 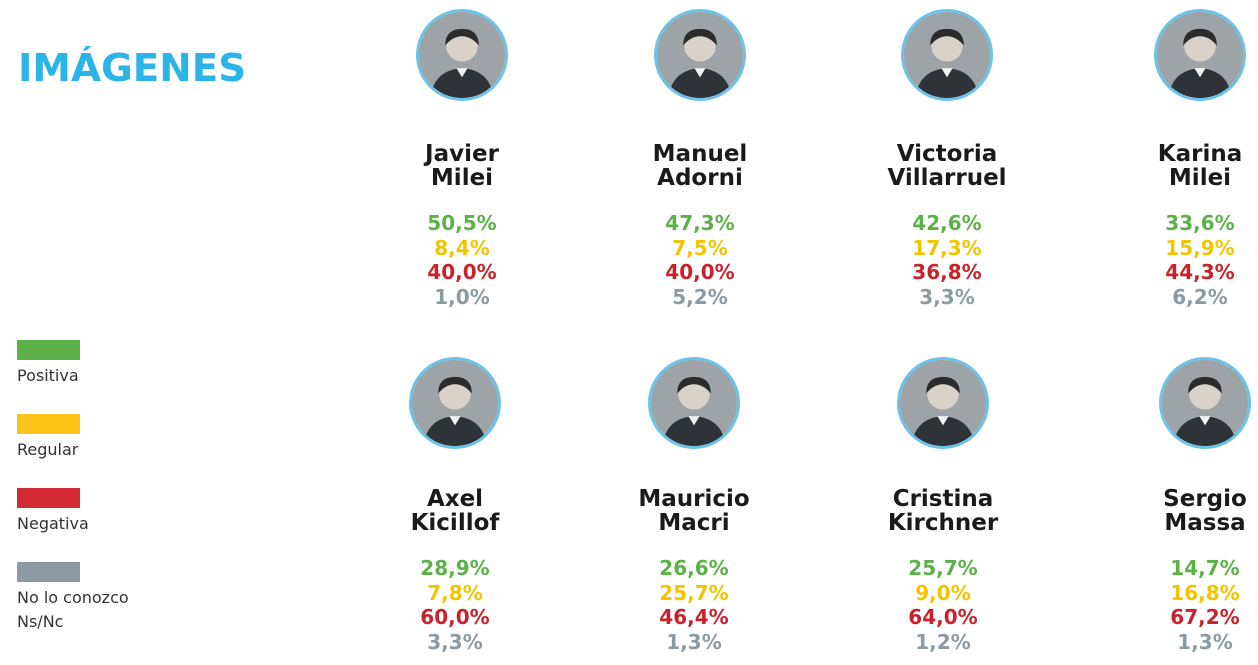 I want to click on candidate-name: Mauricio Macri, so click(x=694, y=511).